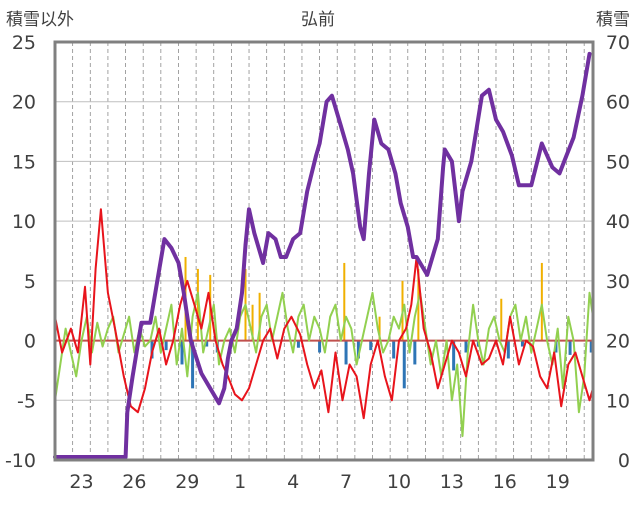  Describe the element at coordinates (134, 482) in the screenshot. I see `x-tick-label: 26` at that location.